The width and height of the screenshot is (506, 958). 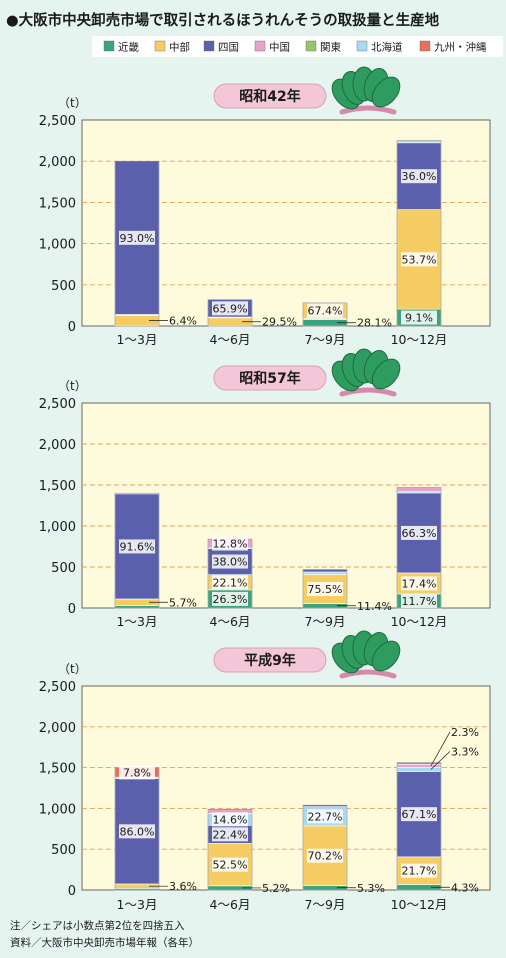 I want to click on data-label: 53.7%, so click(x=419, y=259).